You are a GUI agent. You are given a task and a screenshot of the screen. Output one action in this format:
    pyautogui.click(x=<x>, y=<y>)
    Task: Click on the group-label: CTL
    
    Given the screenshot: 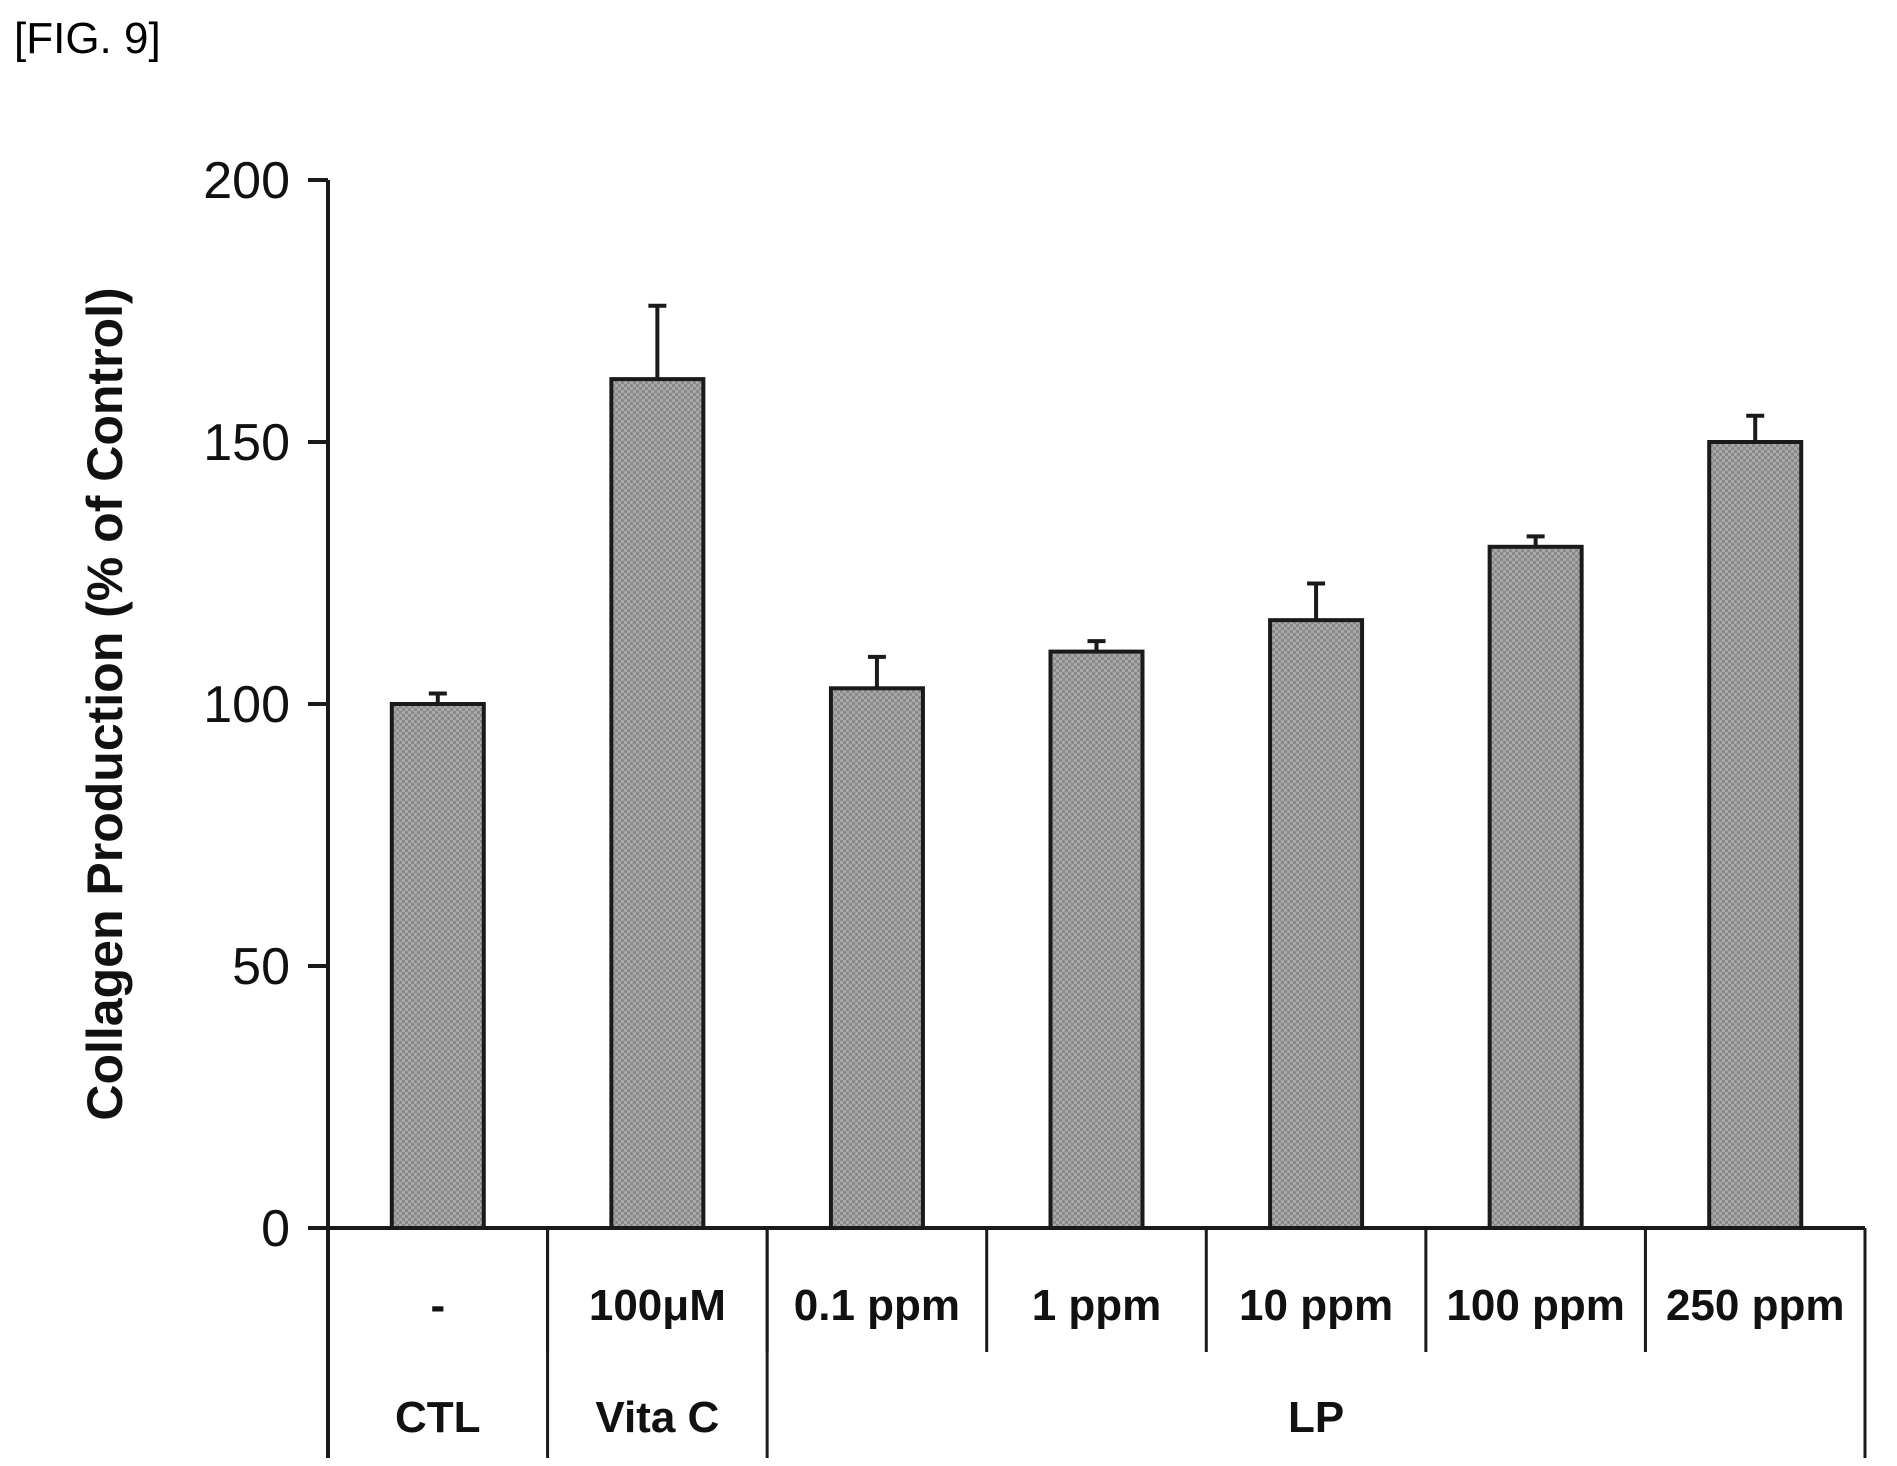 What is the action you would take?
    pyautogui.click(x=438, y=1417)
    